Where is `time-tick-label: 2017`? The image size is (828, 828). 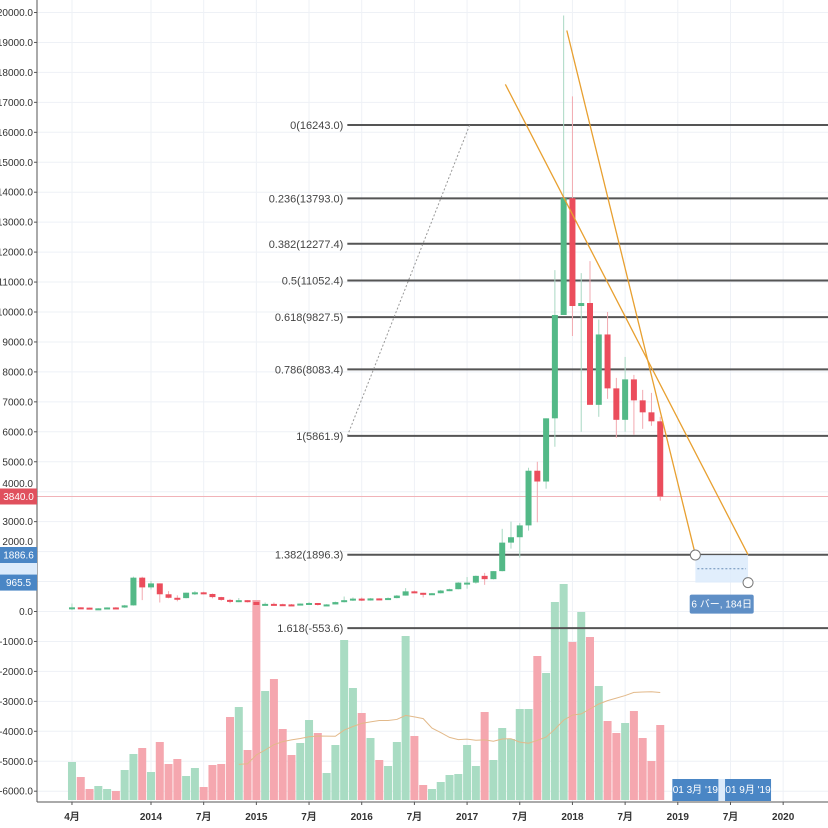 time-tick-label: 2017 is located at coordinates (467, 817).